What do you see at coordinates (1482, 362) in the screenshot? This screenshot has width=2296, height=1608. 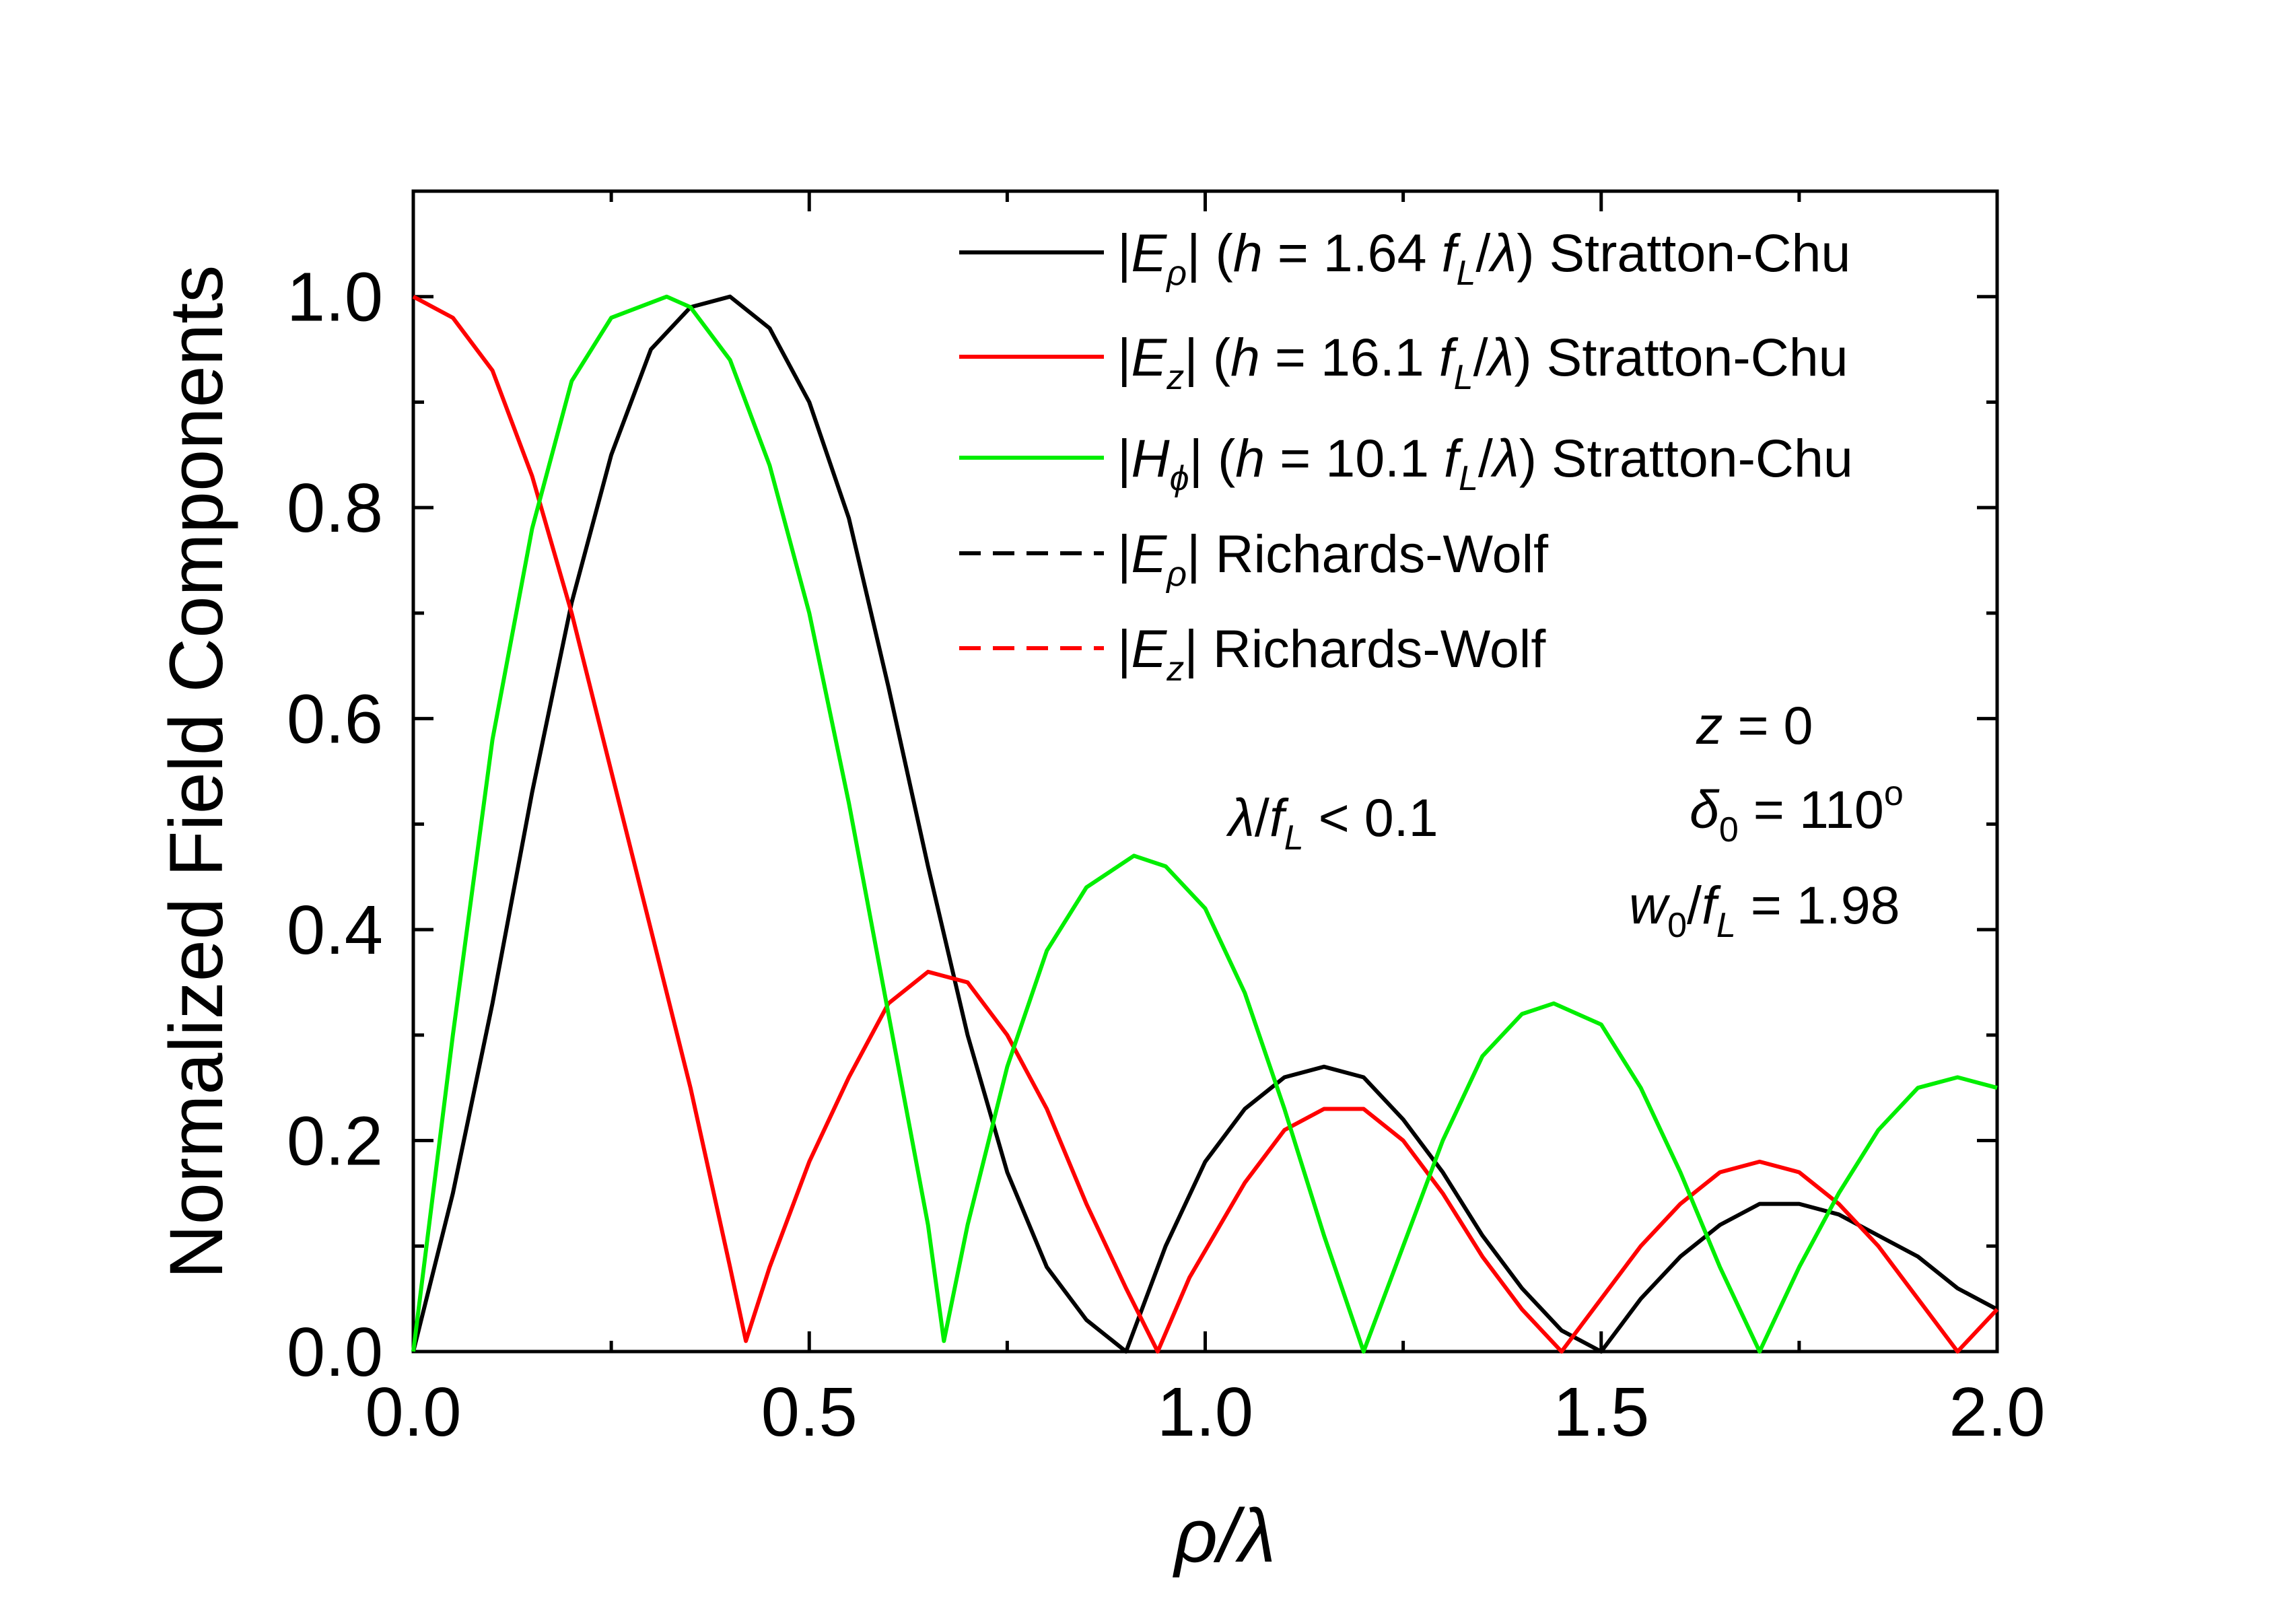 I see `legend-label-e-z-sc: |Ez| (h = 16.1 fL/λ) Stratton-Chu` at bounding box center [1482, 362].